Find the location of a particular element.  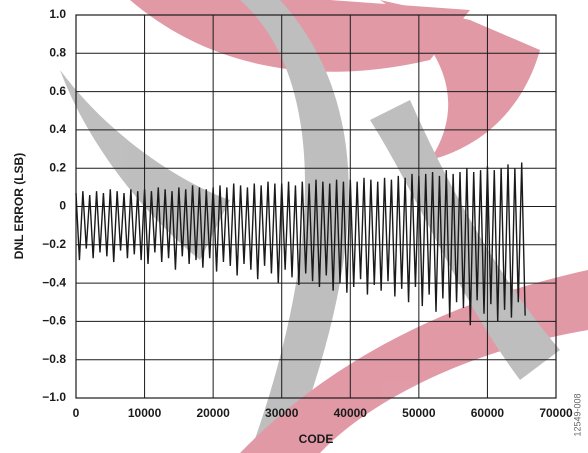

y-tick-label: 1.0 is located at coordinates (57, 14).